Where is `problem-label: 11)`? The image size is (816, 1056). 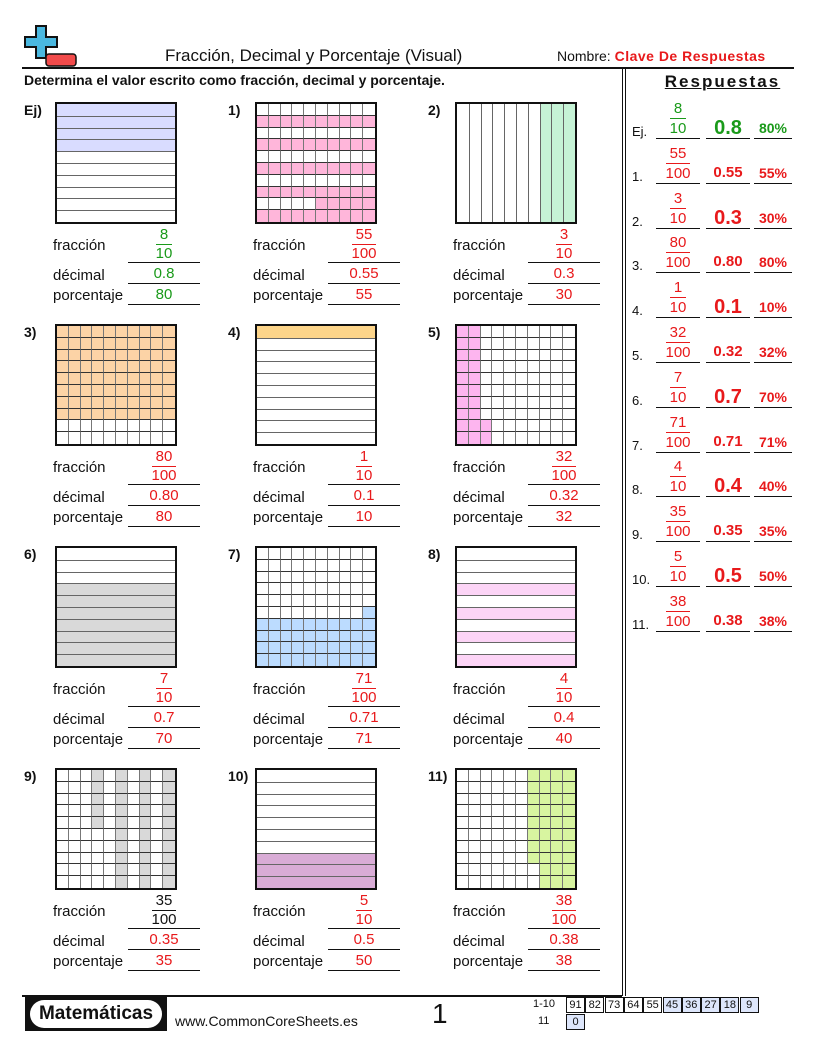
problem-label: 11) is located at coordinates (438, 776).